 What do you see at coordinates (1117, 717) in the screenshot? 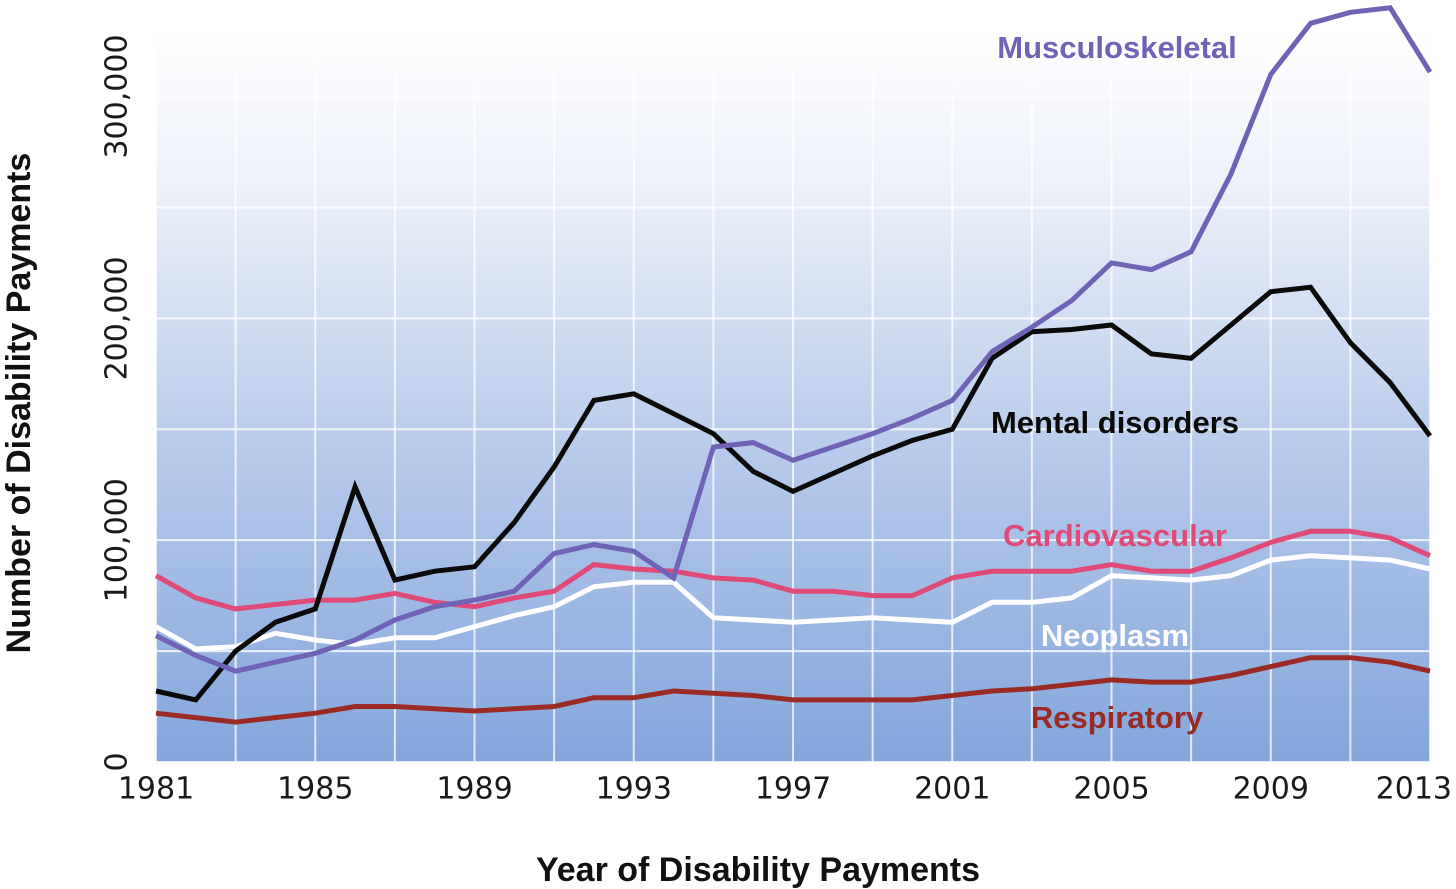
I see `series-label-respiratory: Respiratory` at bounding box center [1117, 717].